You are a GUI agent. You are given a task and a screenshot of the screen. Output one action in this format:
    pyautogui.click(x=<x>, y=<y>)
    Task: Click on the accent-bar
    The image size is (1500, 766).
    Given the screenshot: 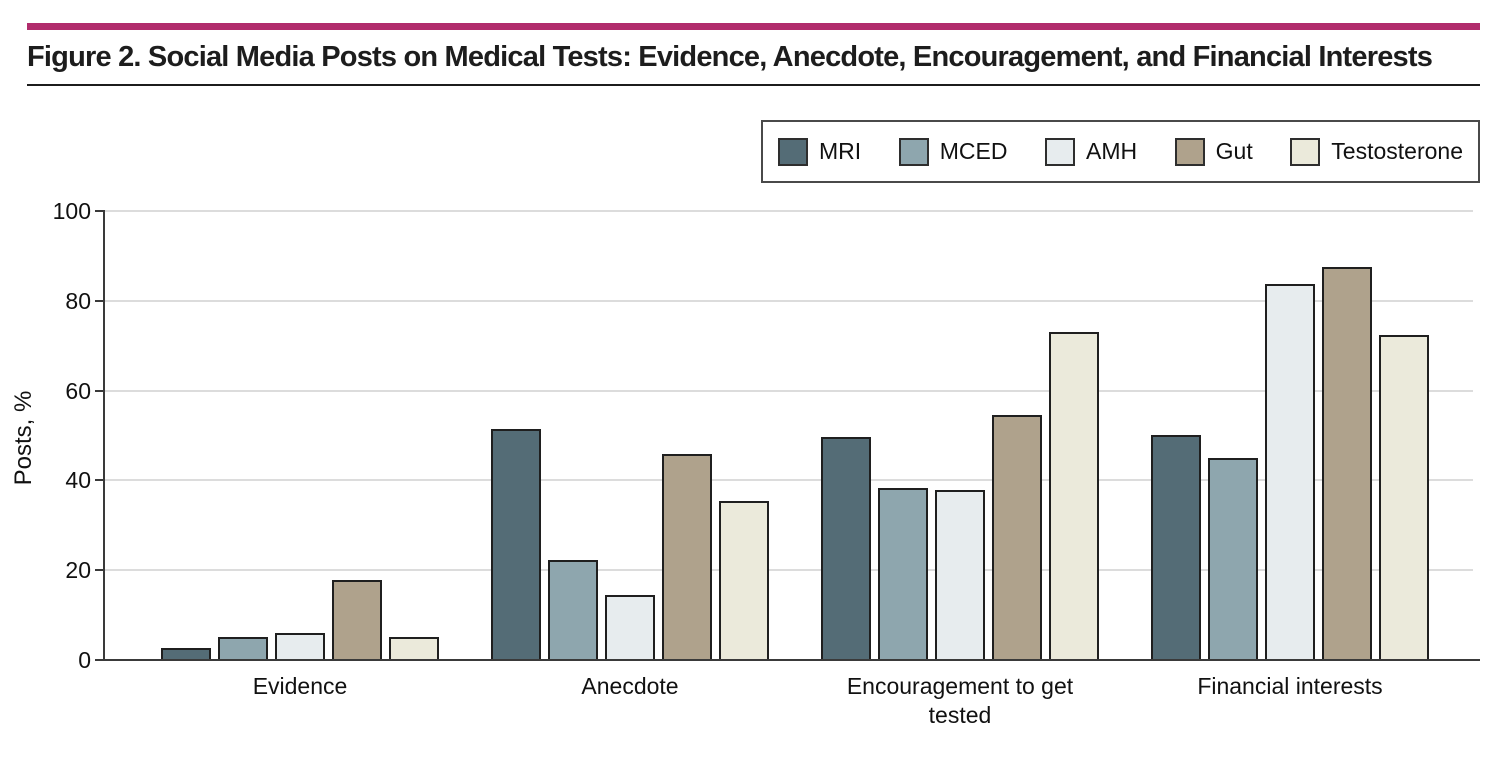 What is the action you would take?
    pyautogui.click(x=753, y=26)
    